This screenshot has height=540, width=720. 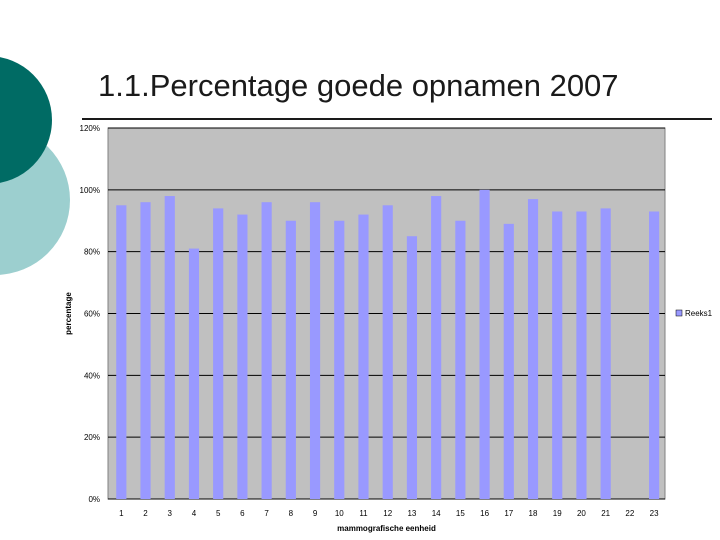 What do you see at coordinates (358, 85) in the screenshot?
I see `page-title: 1.1.Percentage goede opnamen 2007` at bounding box center [358, 85].